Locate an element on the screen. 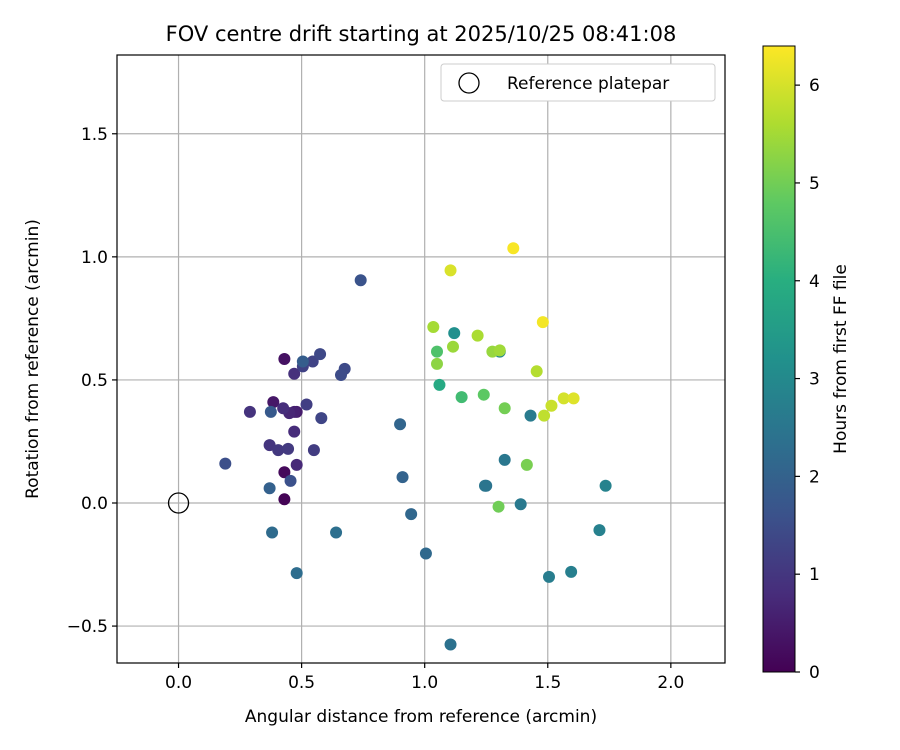 The image size is (900, 750). colorbar-tick-label: 5 is located at coordinates (814, 184).